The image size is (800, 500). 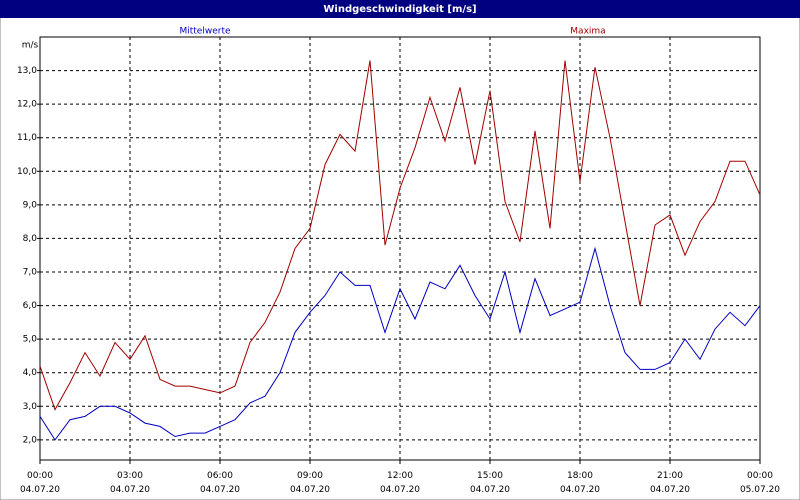 I want to click on y-tick-label: 8,0, so click(x=30, y=239).